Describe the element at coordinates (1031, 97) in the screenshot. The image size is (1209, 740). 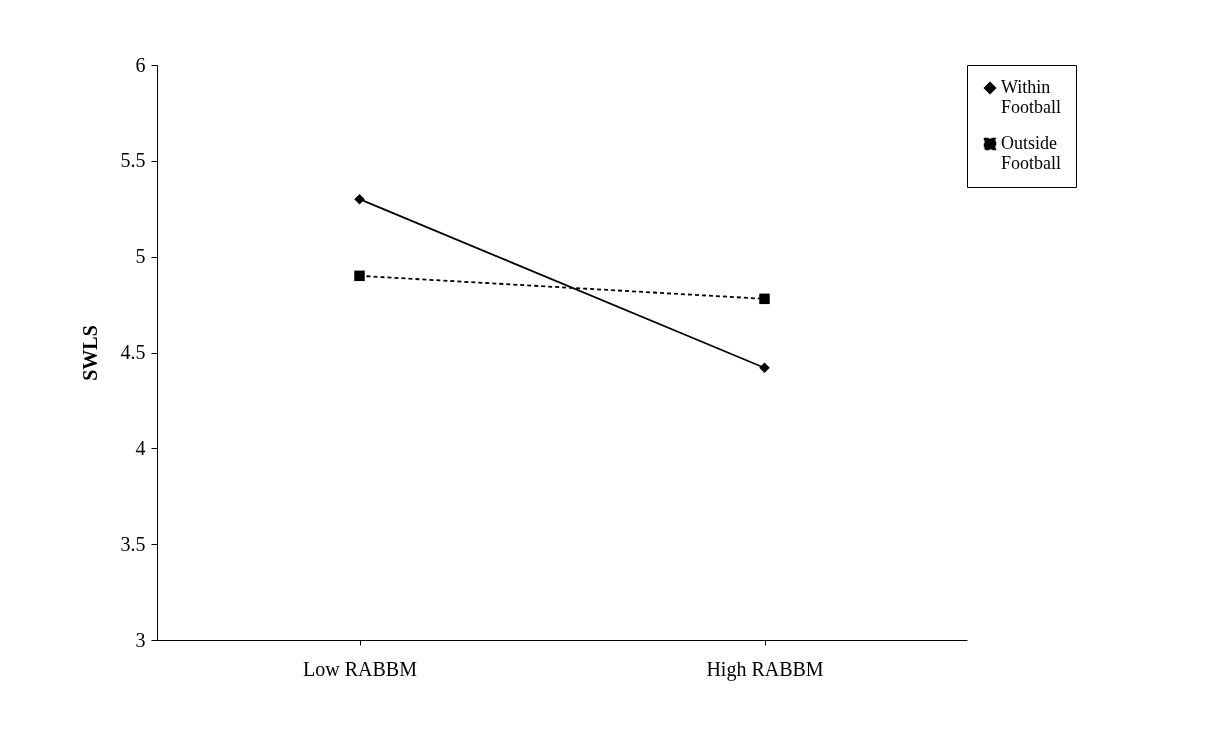
I see `legend-label: Within Football` at that location.